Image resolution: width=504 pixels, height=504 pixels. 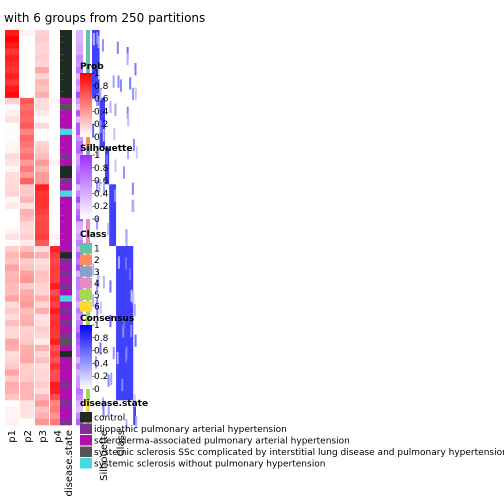 I want to click on legend-label: 6, so click(x=97, y=308).